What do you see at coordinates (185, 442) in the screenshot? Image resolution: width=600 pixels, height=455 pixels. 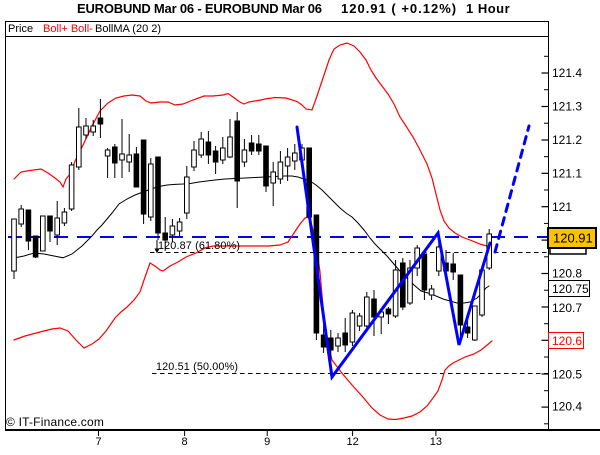 I see `svg-text: 8` at bounding box center [185, 442].